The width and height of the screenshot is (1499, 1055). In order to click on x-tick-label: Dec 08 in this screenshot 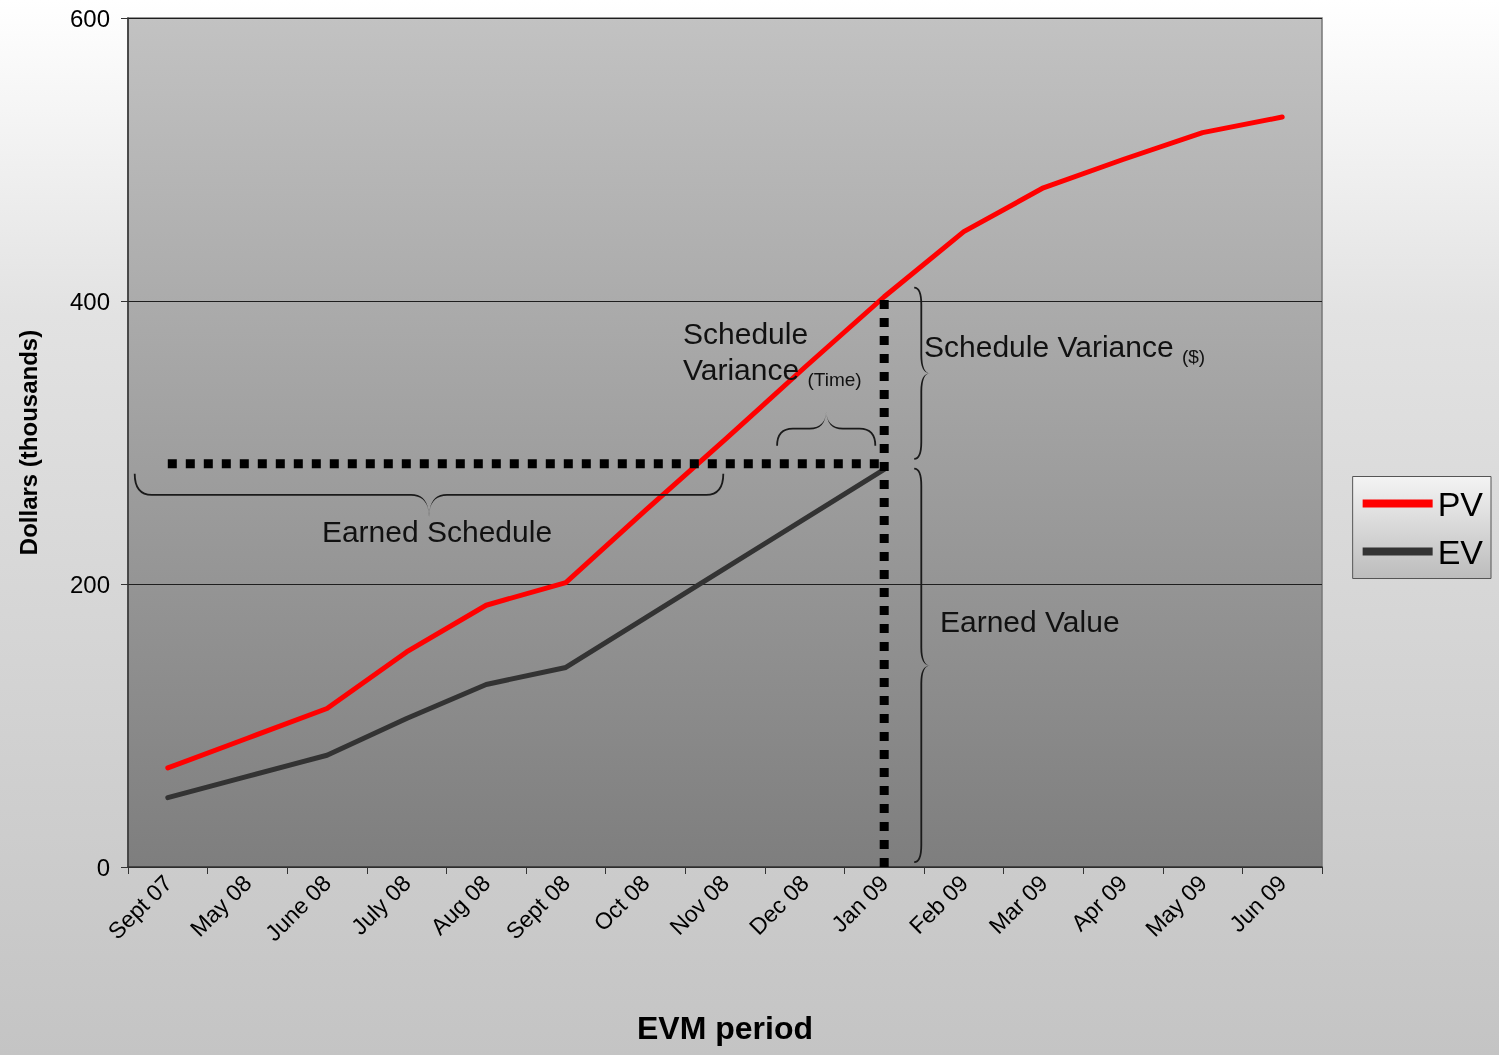, I will do `click(778, 904)`.